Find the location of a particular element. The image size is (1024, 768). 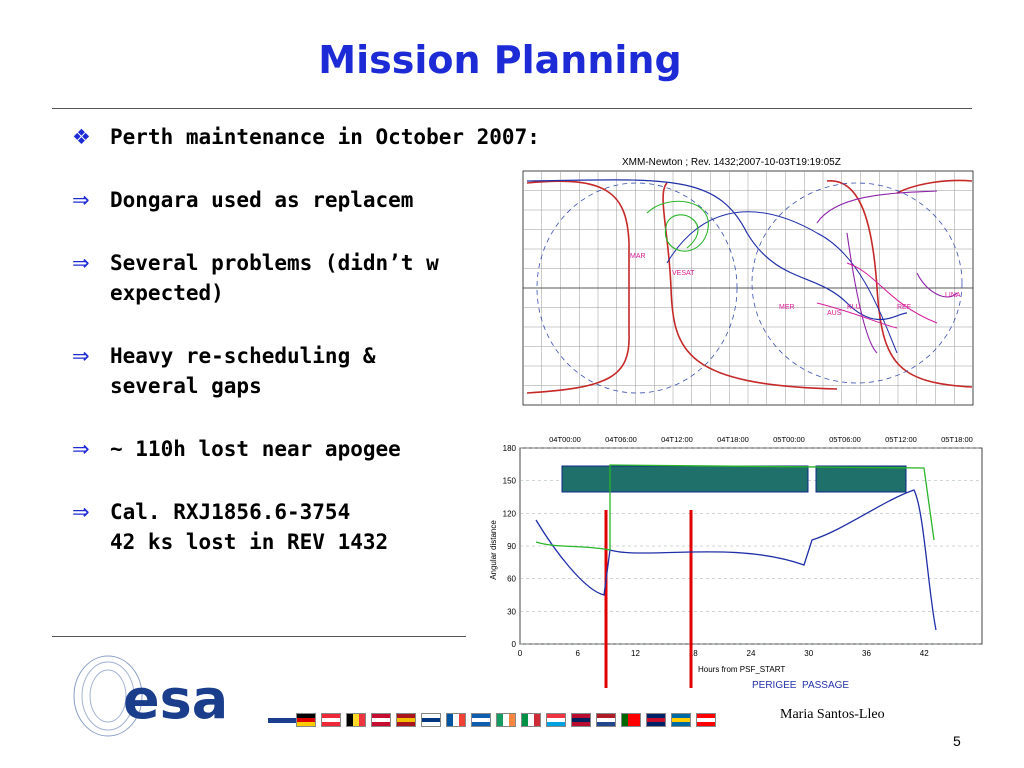

bullet-text: several gaps is located at coordinates (186, 386).